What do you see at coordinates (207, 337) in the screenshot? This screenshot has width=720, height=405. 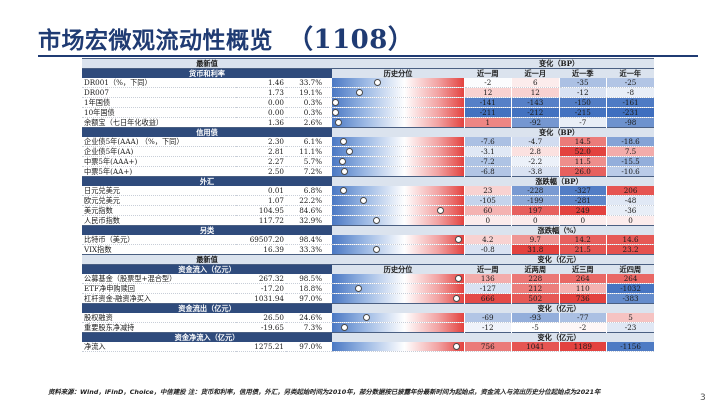 I see `section-title: 资金净流入（亿元）` at bounding box center [207, 337].